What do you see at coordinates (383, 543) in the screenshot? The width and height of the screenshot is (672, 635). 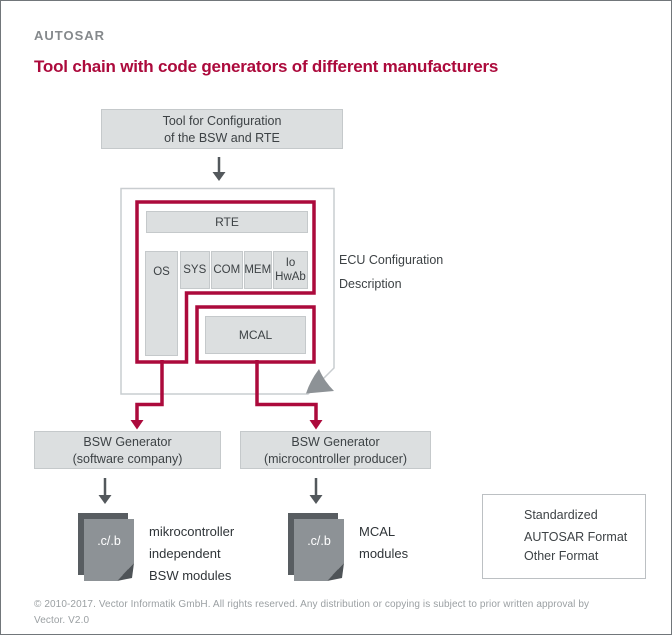 I see `file-right-description: MCAL modules` at bounding box center [383, 543].